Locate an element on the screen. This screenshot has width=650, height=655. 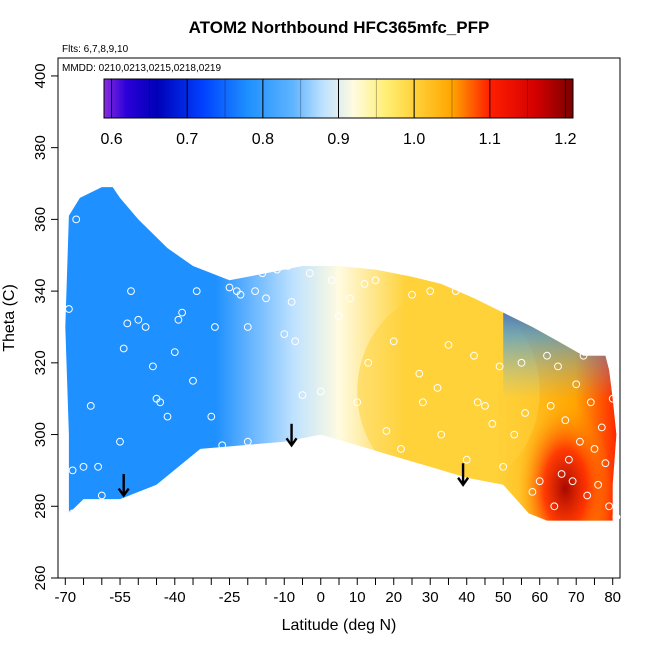
field-mid-latitude-warm is located at coordinates (448, 391).